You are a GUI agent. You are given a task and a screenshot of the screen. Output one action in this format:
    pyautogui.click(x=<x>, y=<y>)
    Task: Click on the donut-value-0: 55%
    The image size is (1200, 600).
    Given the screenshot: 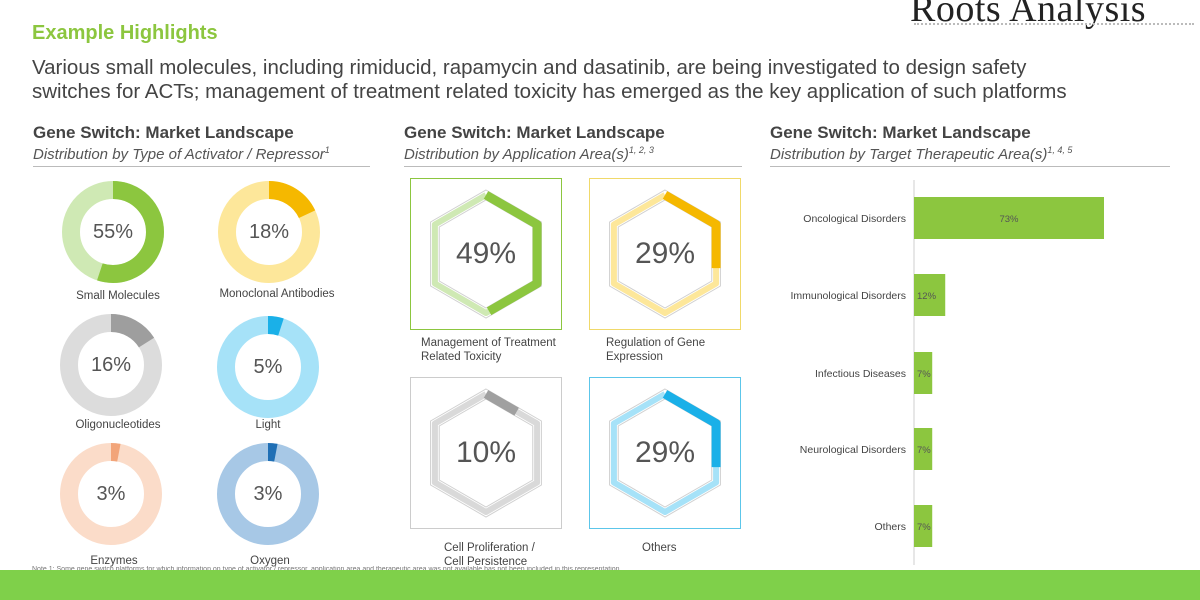 What is the action you would take?
    pyautogui.click(x=113, y=232)
    